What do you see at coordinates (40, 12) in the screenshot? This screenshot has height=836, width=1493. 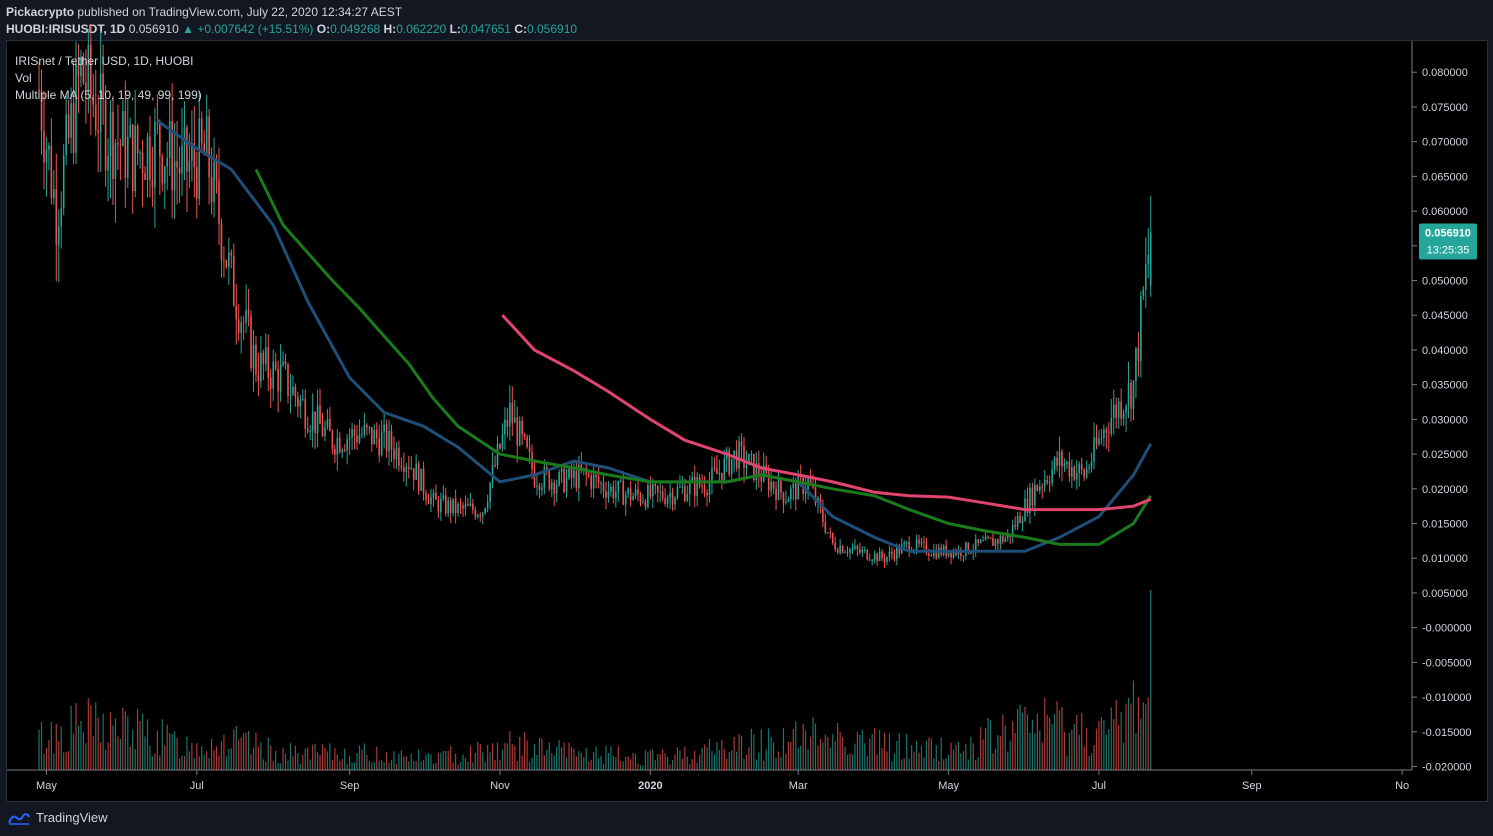 I see `publisher-name: Pickacrypto` at bounding box center [40, 12].